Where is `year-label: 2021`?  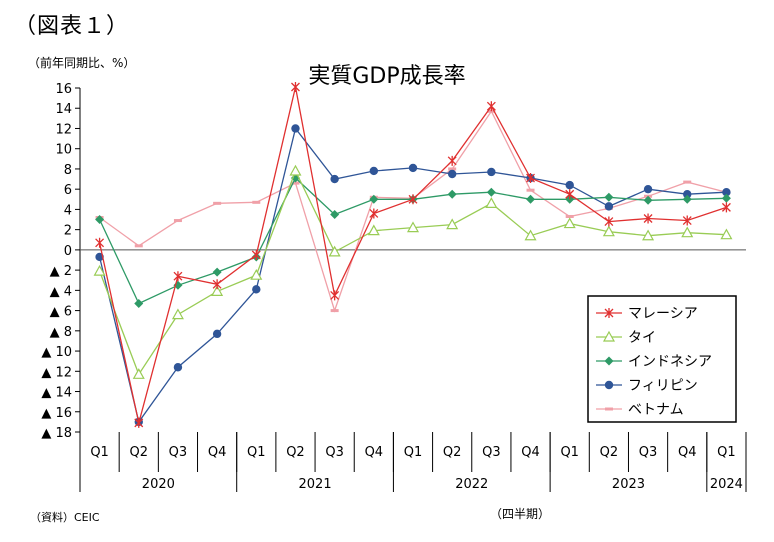 year-label: 2021 is located at coordinates (315, 484).